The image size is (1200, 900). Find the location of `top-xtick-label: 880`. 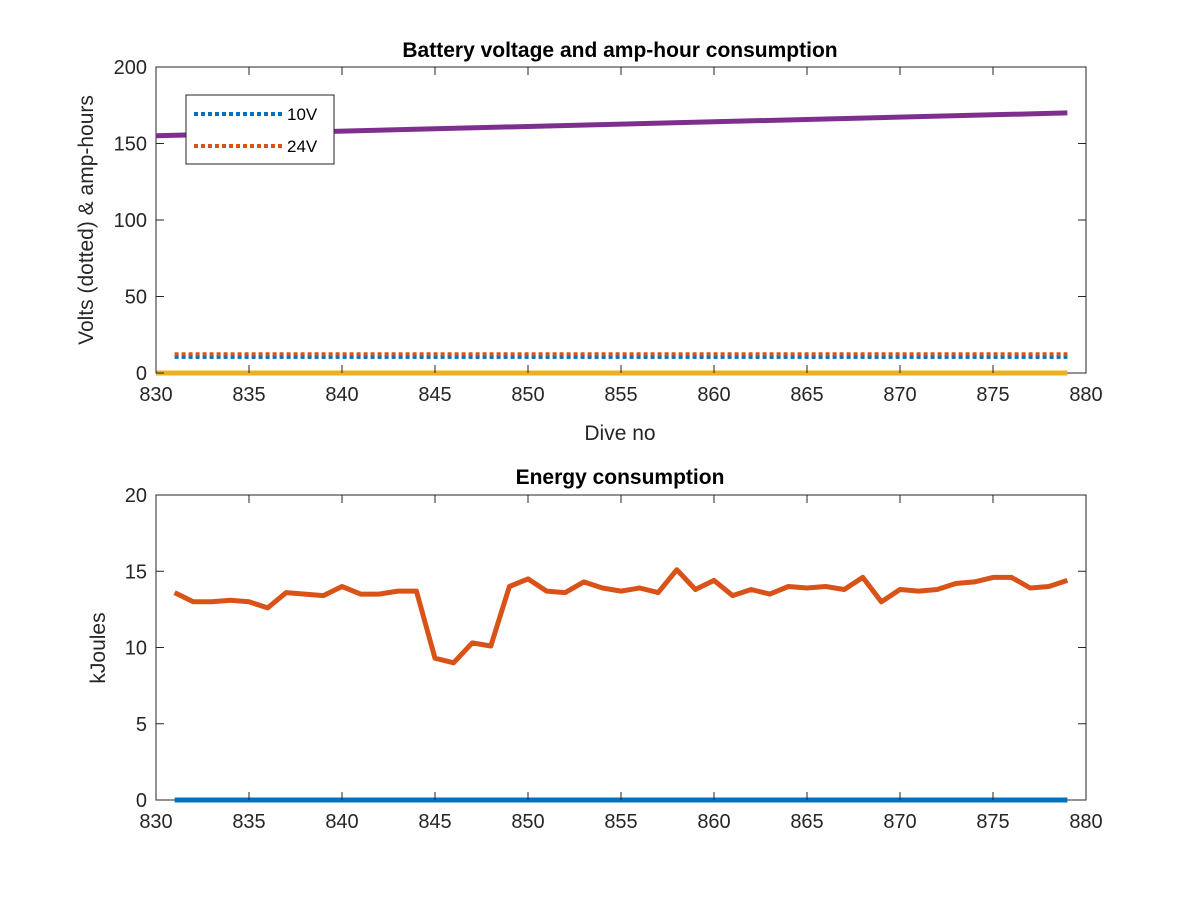

top-xtick-label: 880 is located at coordinates (1085, 395).